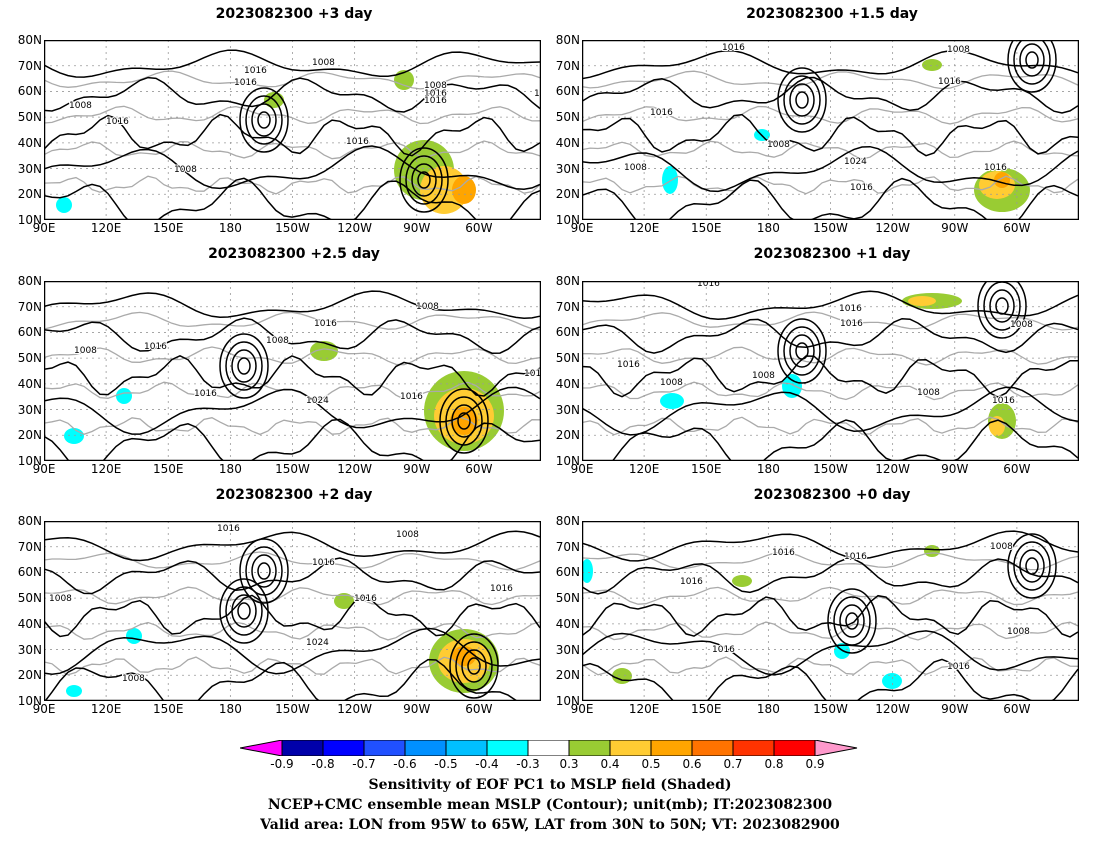  What do you see at coordinates (567, 142) in the screenshot?
I see `lat-tick-label: 40N` at bounding box center [567, 142].